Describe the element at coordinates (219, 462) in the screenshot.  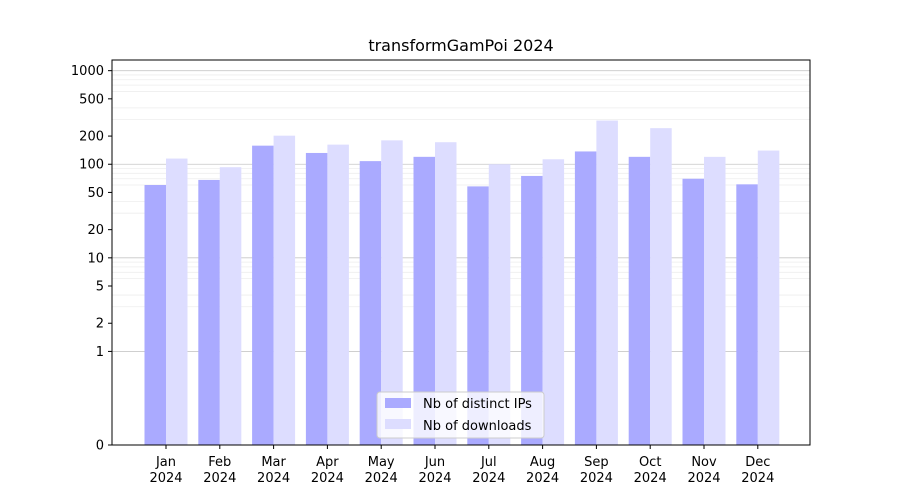
I see `x-tick-label-month: Feb` at that location.